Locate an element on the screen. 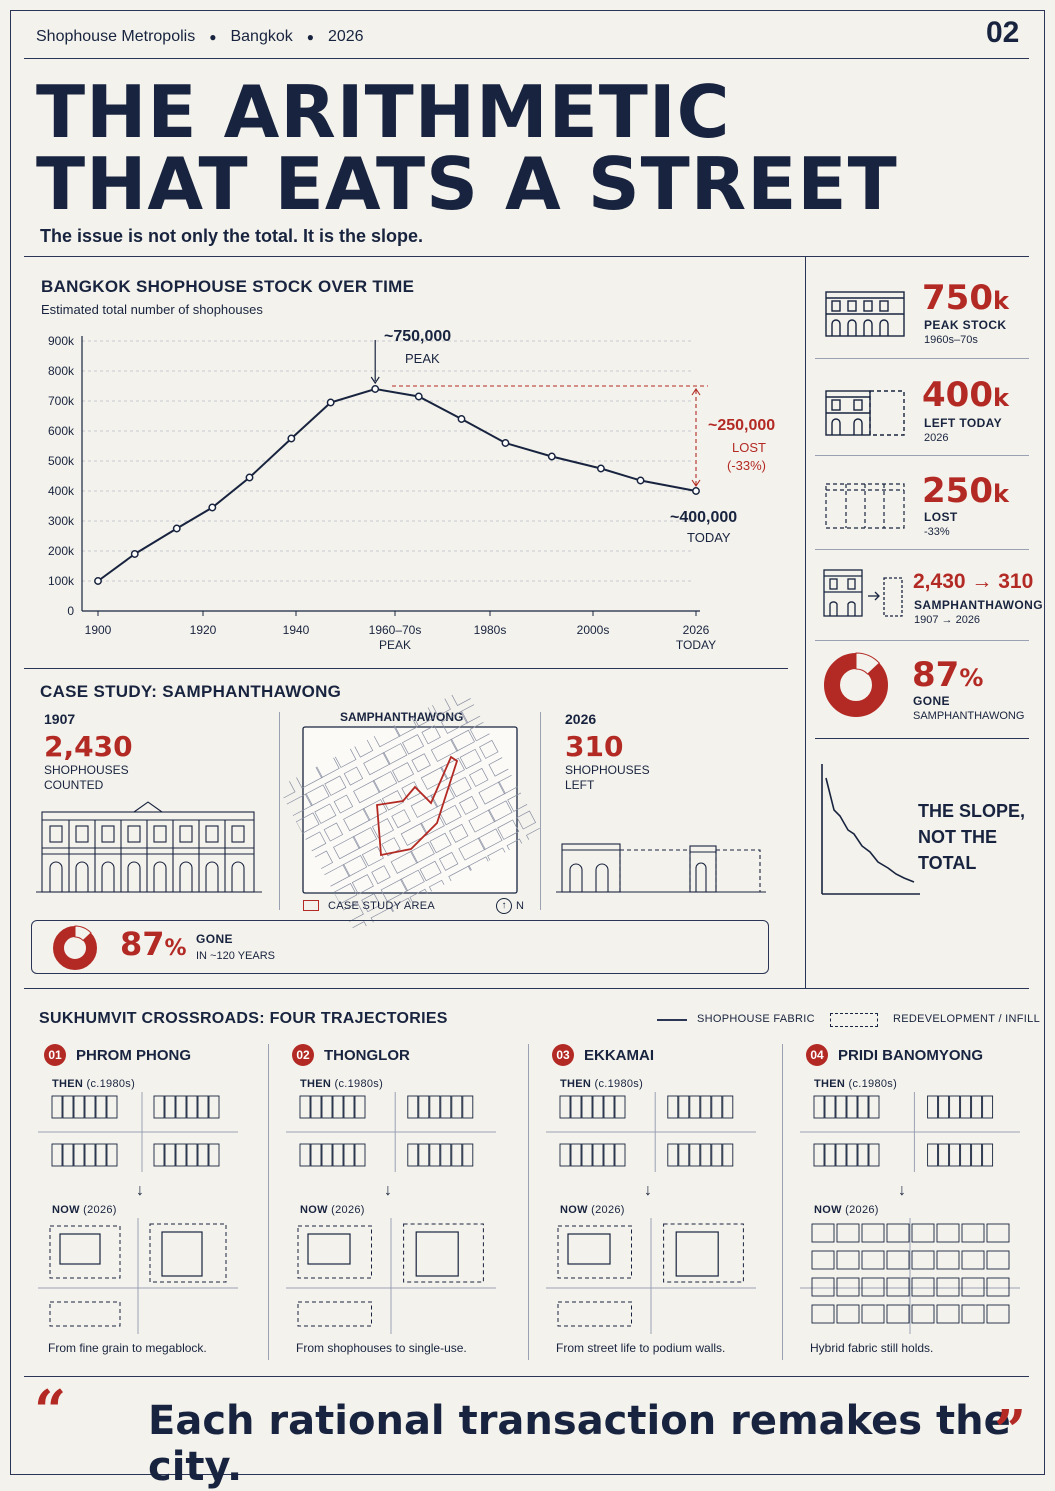 Image resolution: width=1055 pixels, height=1491 pixels. section-divider is located at coordinates (526, 256).